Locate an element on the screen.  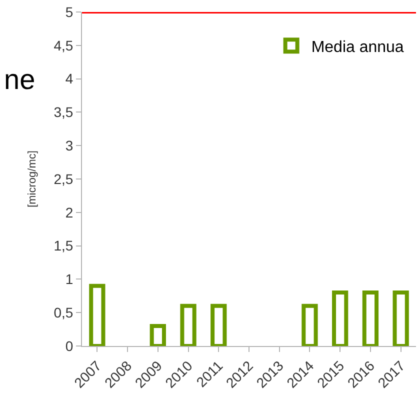
y-axis-title: [microg/mc] is located at coordinates (32, 179).